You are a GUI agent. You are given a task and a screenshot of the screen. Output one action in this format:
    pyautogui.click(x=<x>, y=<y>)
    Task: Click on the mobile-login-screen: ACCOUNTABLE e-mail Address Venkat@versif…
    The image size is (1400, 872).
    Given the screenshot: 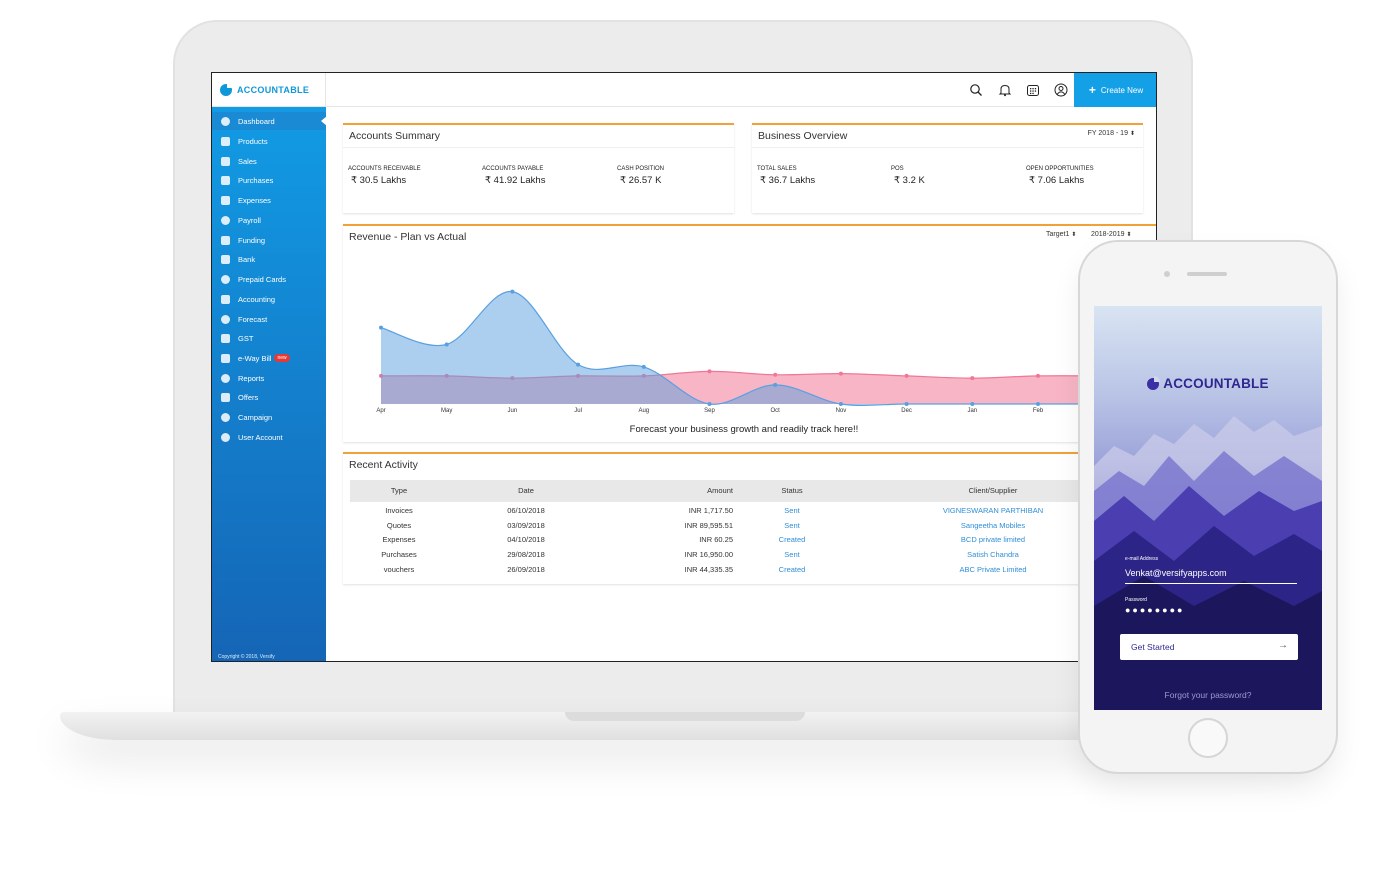 What is the action you would take?
    pyautogui.click(x=1208, y=508)
    